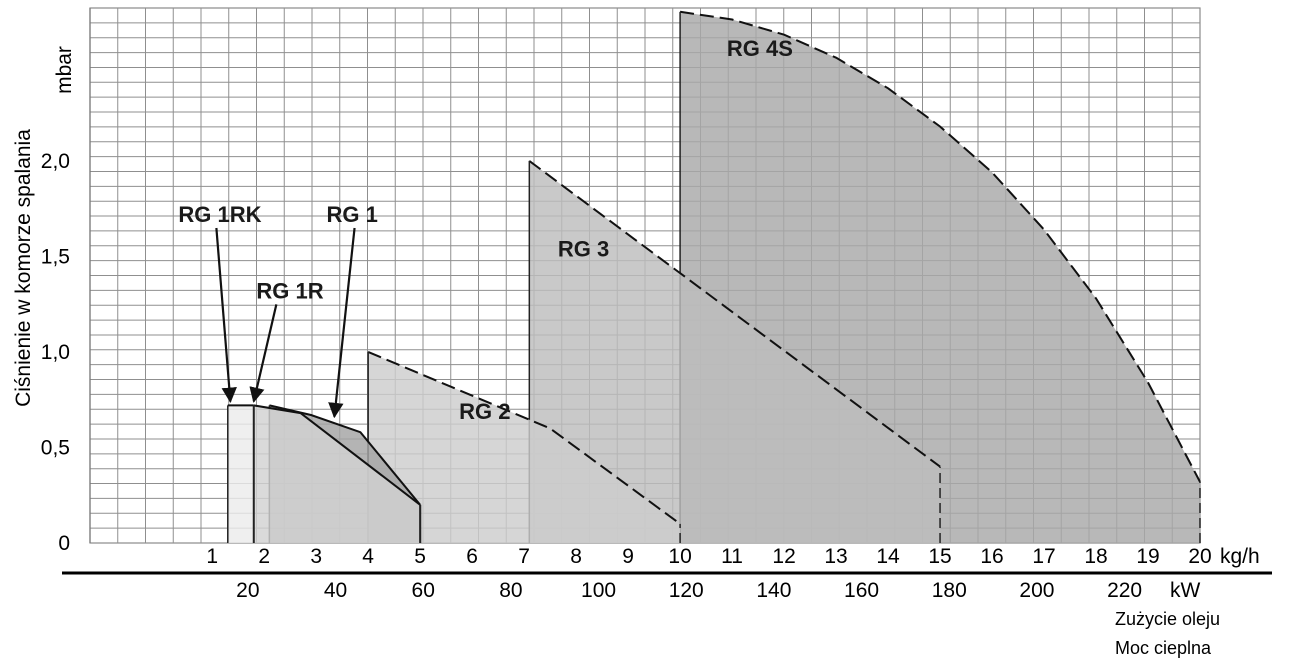  What do you see at coordinates (352, 214) in the screenshot?
I see `series-label-rg-1: RG 1` at bounding box center [352, 214].